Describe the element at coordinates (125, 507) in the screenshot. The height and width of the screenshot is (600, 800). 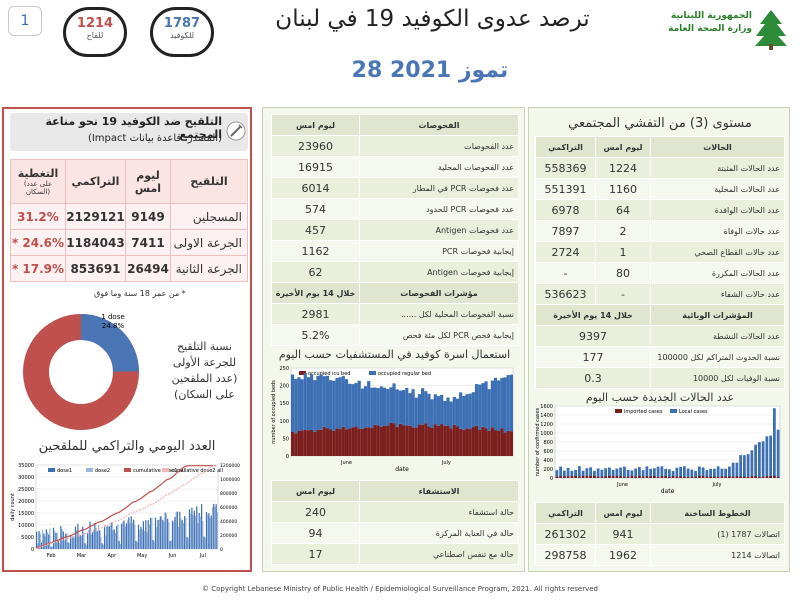
I see `cumulative-dose2-line` at that location.